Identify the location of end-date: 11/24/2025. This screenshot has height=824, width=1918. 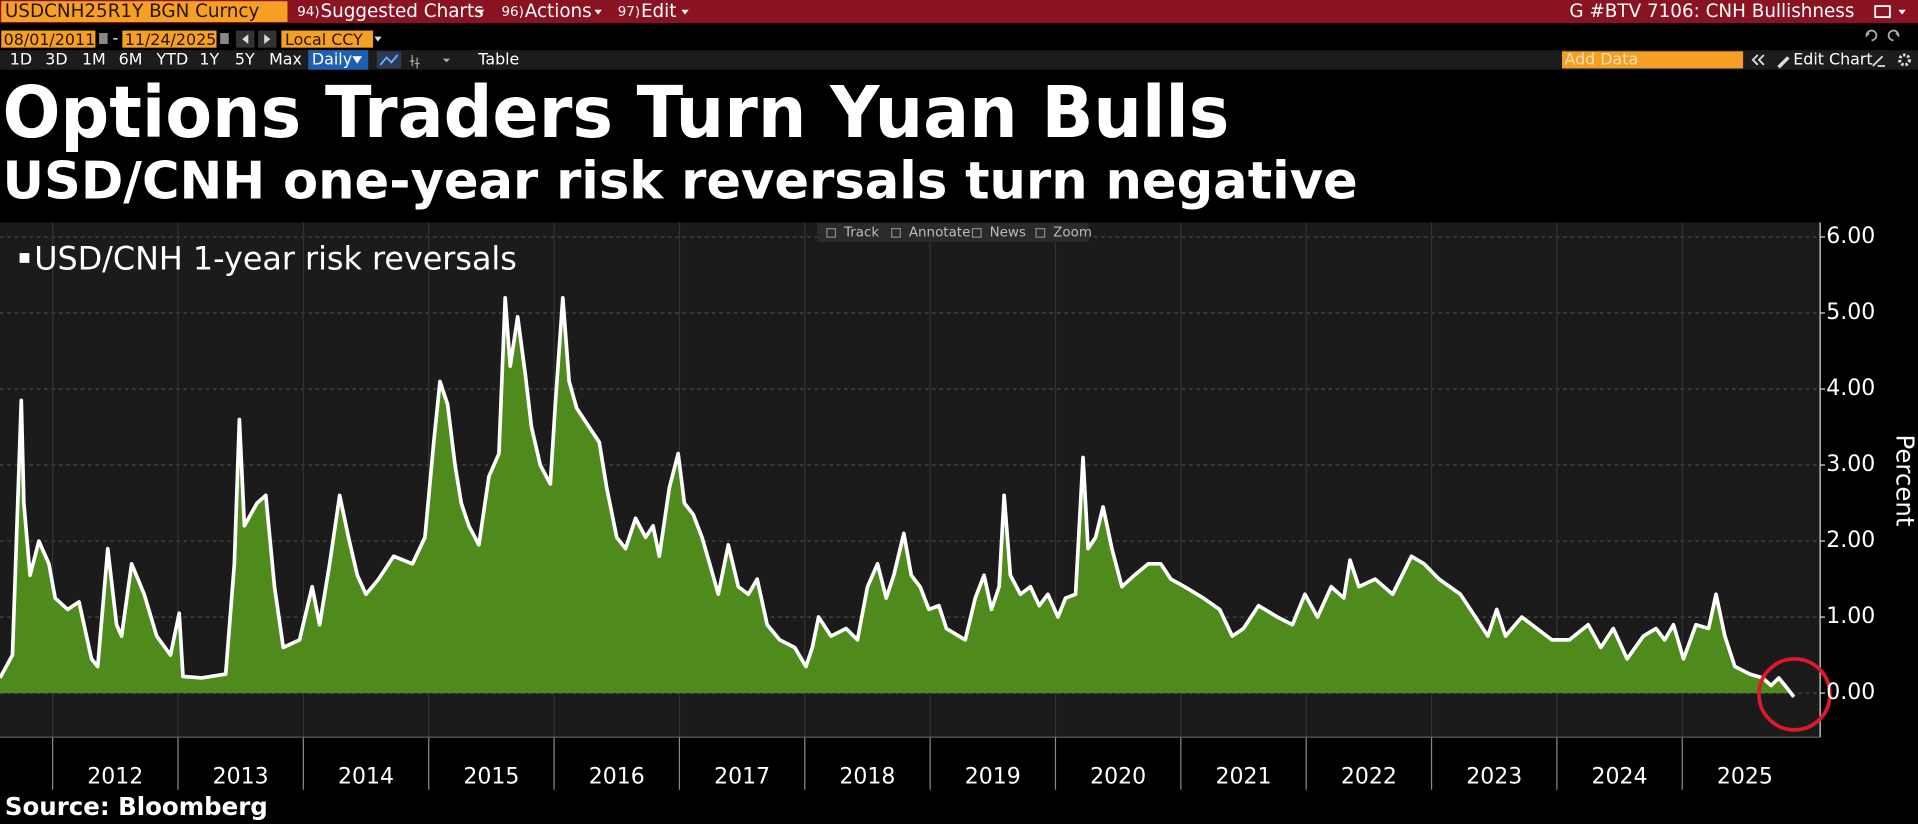
(171, 39).